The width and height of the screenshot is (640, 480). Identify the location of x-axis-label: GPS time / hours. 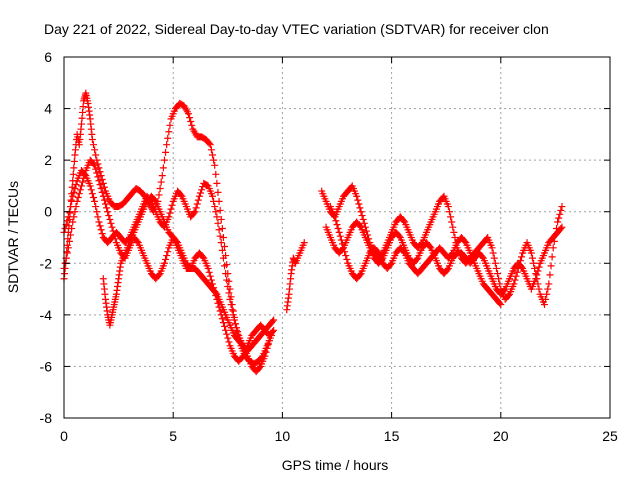
(335, 465).